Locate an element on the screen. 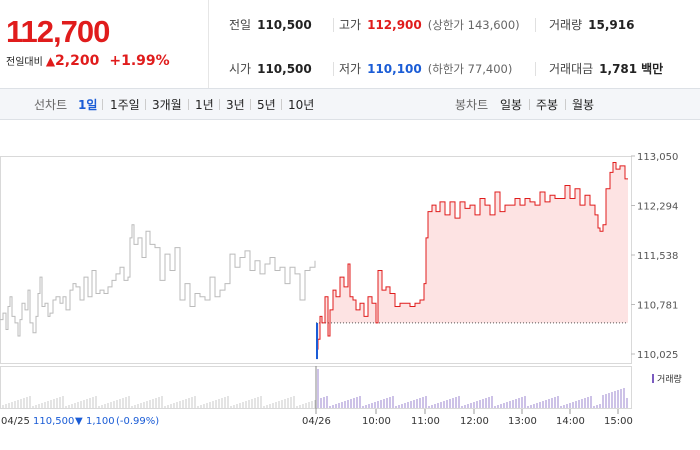 The image size is (700, 450). prev-close-value: 110,500 is located at coordinates (53, 421).